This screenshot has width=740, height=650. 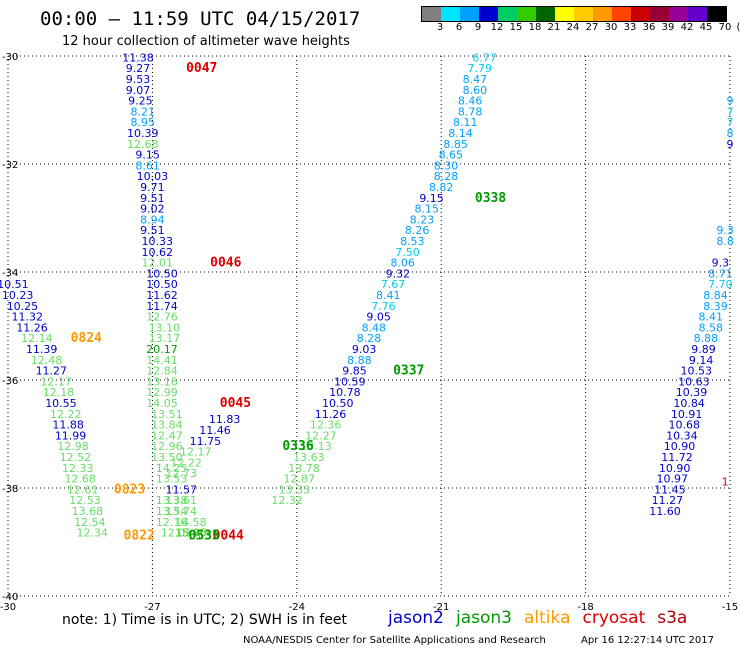 What do you see at coordinates (730, 111) in the screenshot?
I see `wave-height-value: 7` at bounding box center [730, 111].